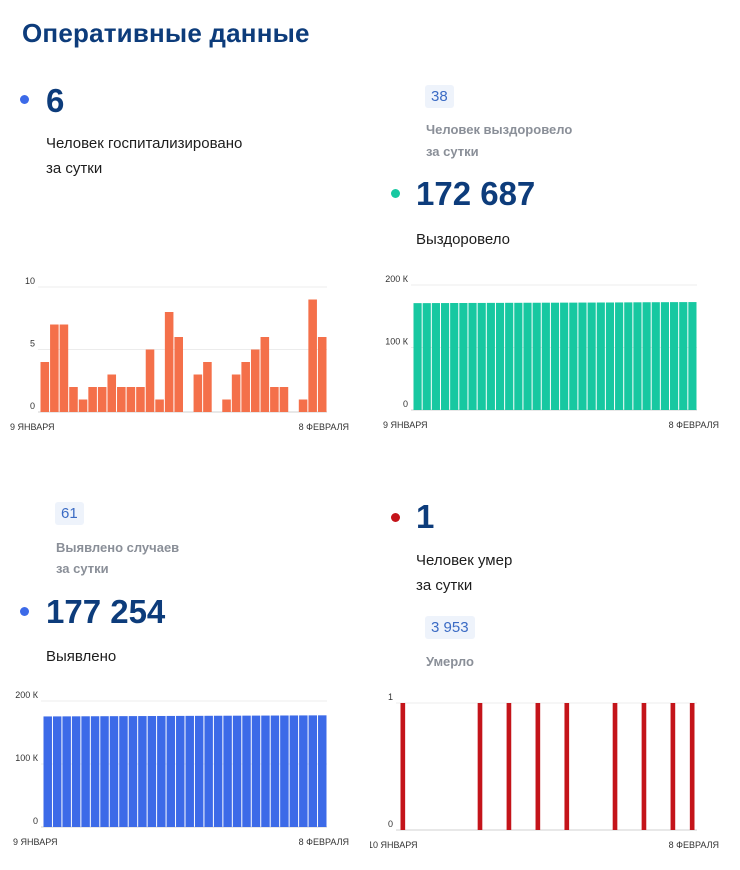  I want to click on y-tick-label: 10, so click(30, 281).